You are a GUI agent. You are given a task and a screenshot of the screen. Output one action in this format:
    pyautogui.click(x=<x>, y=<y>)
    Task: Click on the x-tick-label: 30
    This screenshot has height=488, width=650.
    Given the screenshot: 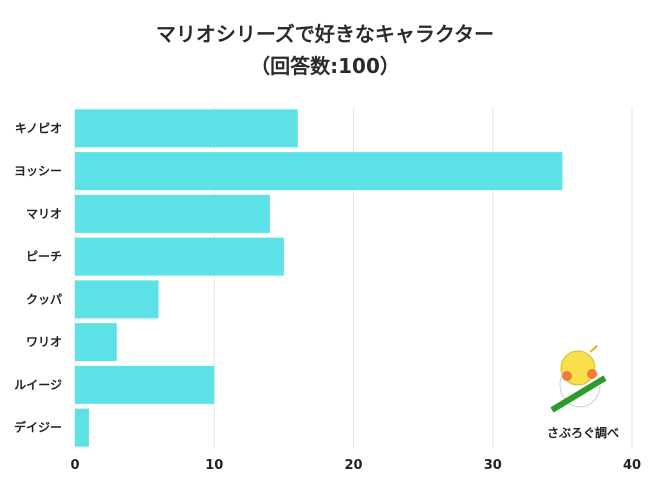 What is the action you would take?
    pyautogui.click(x=493, y=465)
    